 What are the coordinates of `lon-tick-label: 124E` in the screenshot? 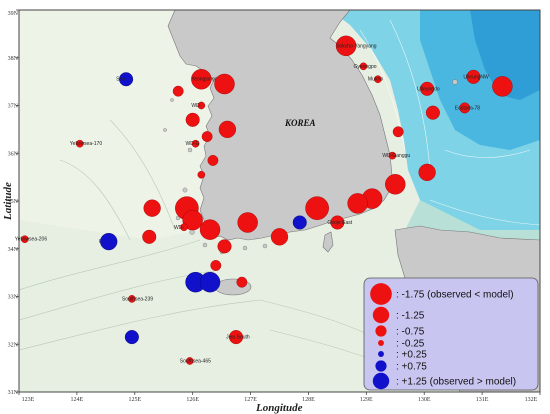 It's located at (77, 400).